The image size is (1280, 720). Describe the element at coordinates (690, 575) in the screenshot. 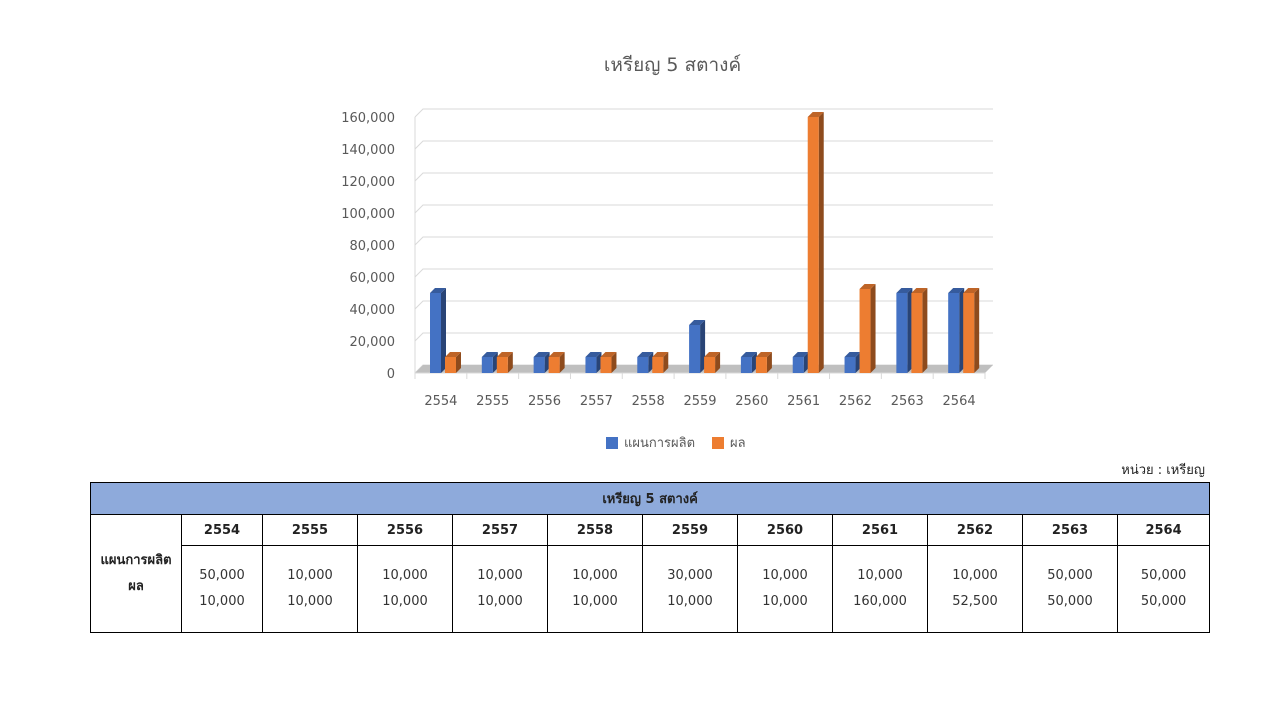

I see `plan-value: 30,000` at that location.